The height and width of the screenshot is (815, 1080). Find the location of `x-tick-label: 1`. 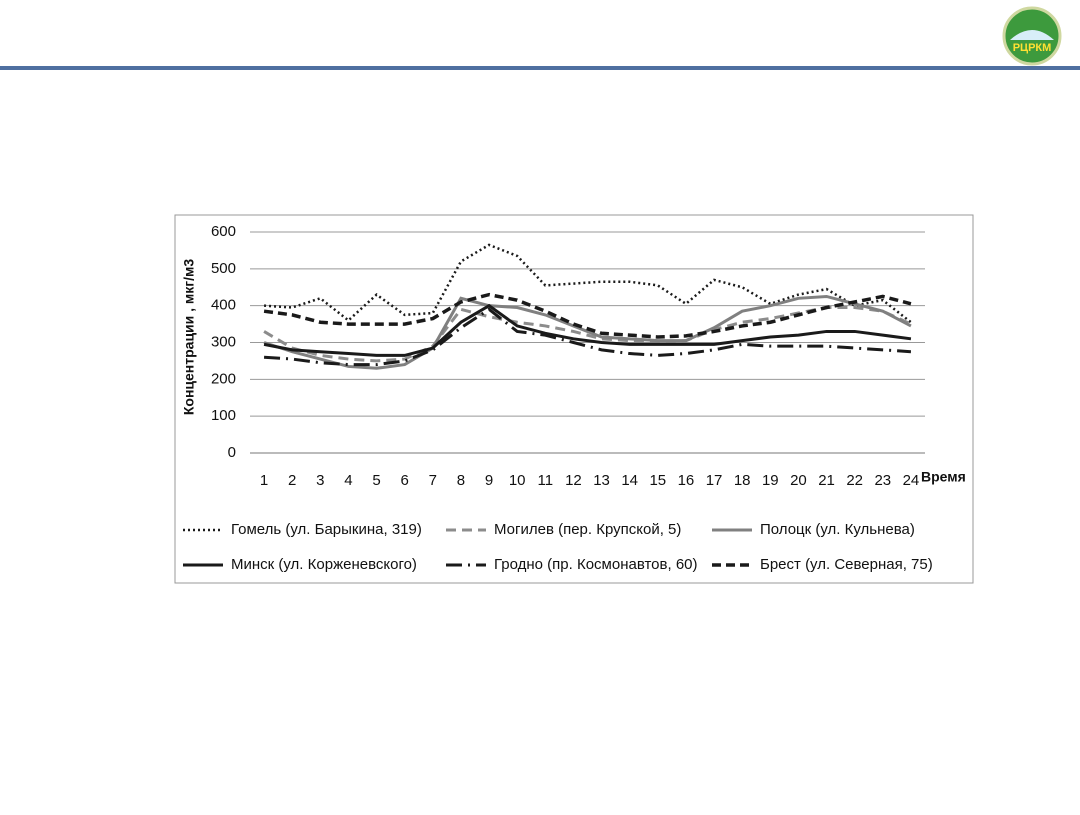

x-tick-label: 1 is located at coordinates (264, 480).